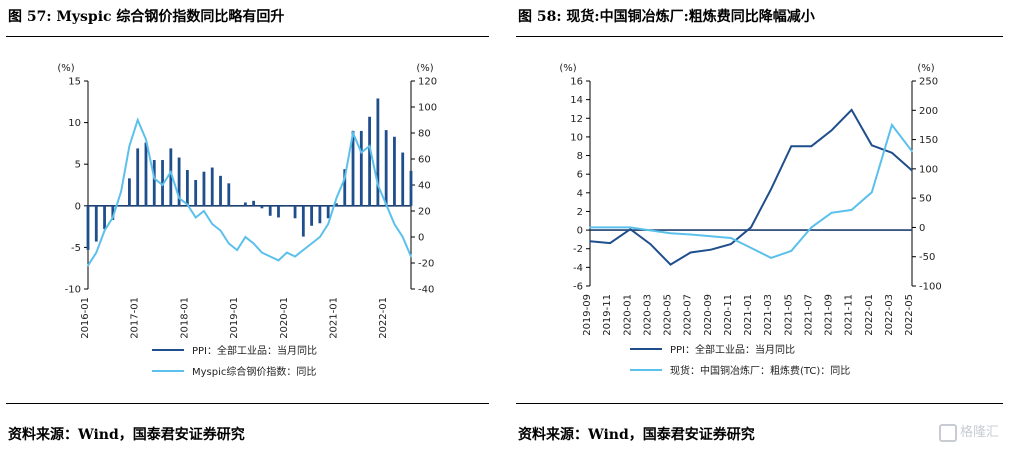 Image resolution: width=1009 pixels, height=449 pixels. What do you see at coordinates (759, 403) in the screenshot?
I see `right-source-rule` at bounding box center [759, 403].